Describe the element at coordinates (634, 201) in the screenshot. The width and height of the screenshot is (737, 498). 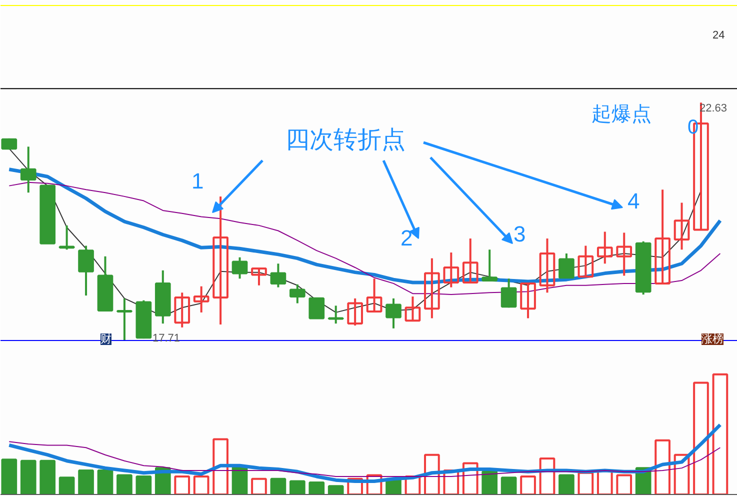
I see `annotation: 4` at that location.